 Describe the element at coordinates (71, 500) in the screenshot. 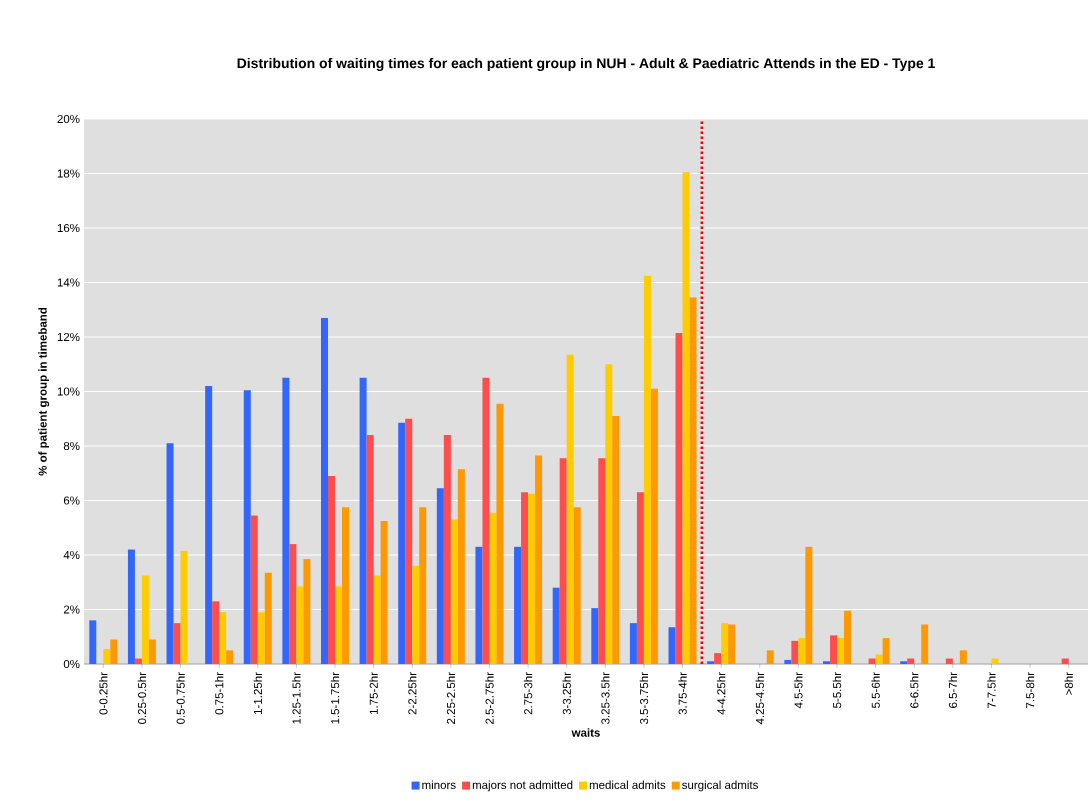

I see `y-tick-label: 6%` at that location.